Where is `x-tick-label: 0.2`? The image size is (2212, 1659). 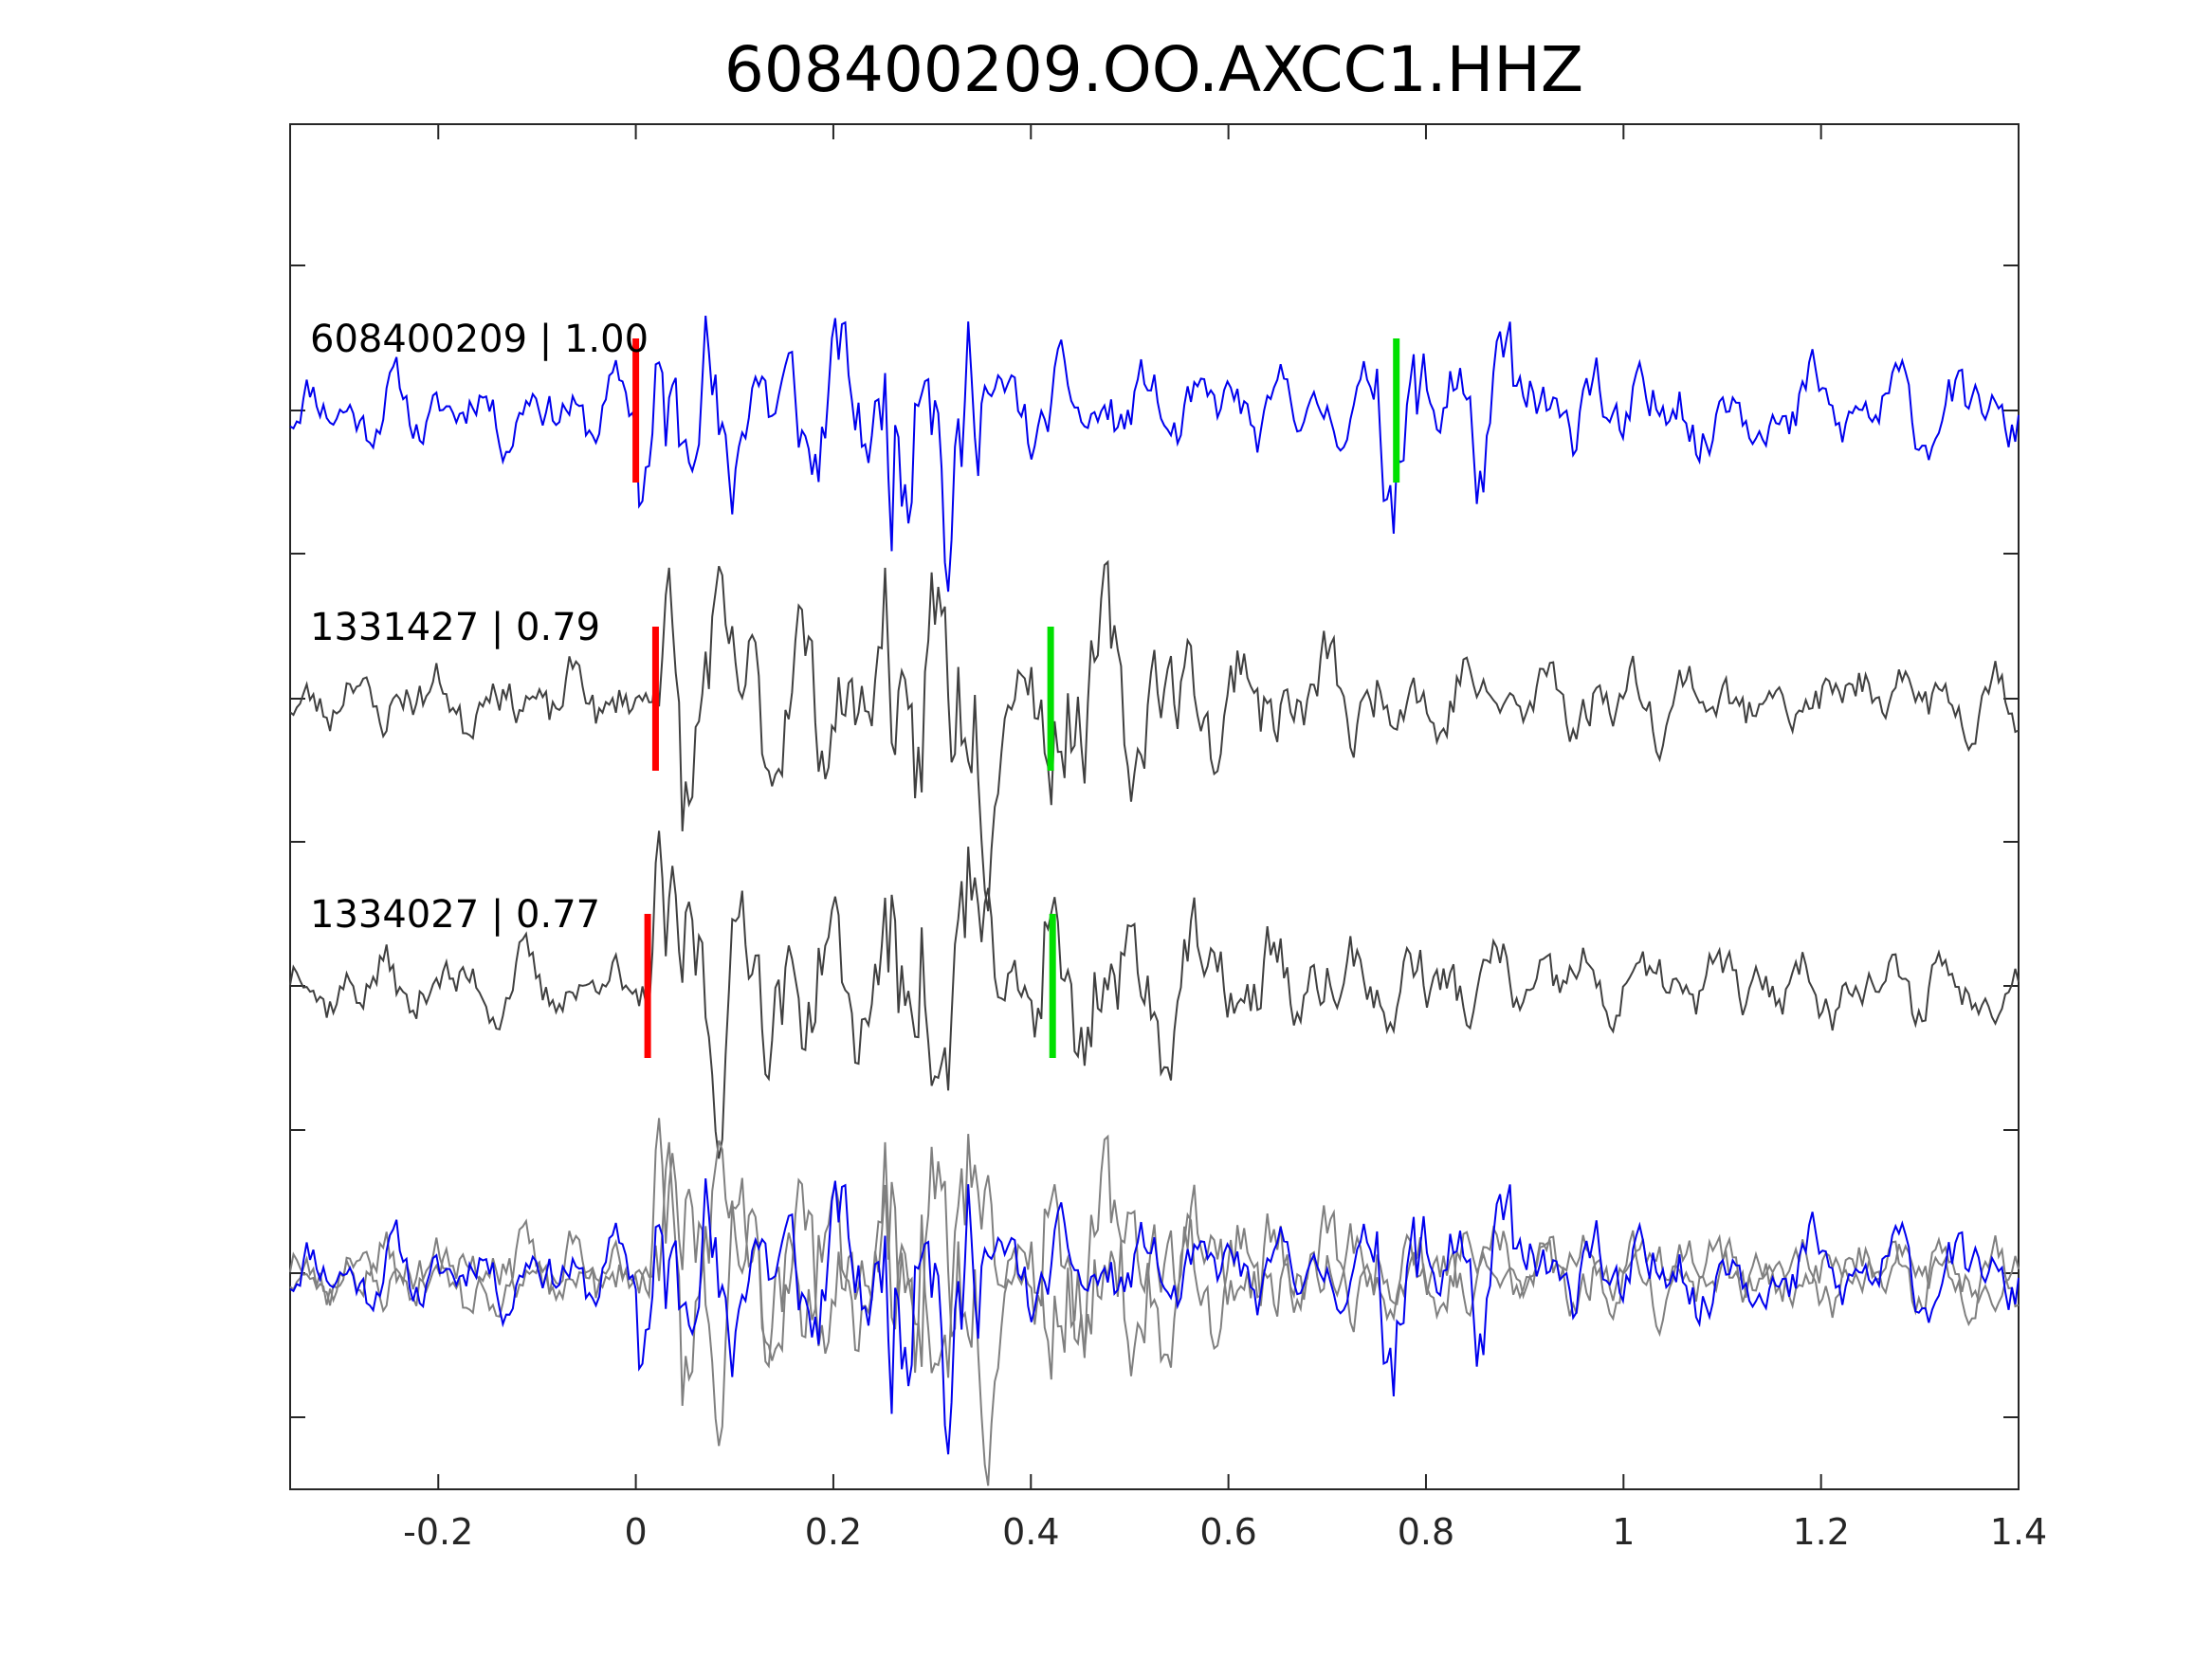
x-tick-label: 0.2 is located at coordinates (833, 1532).